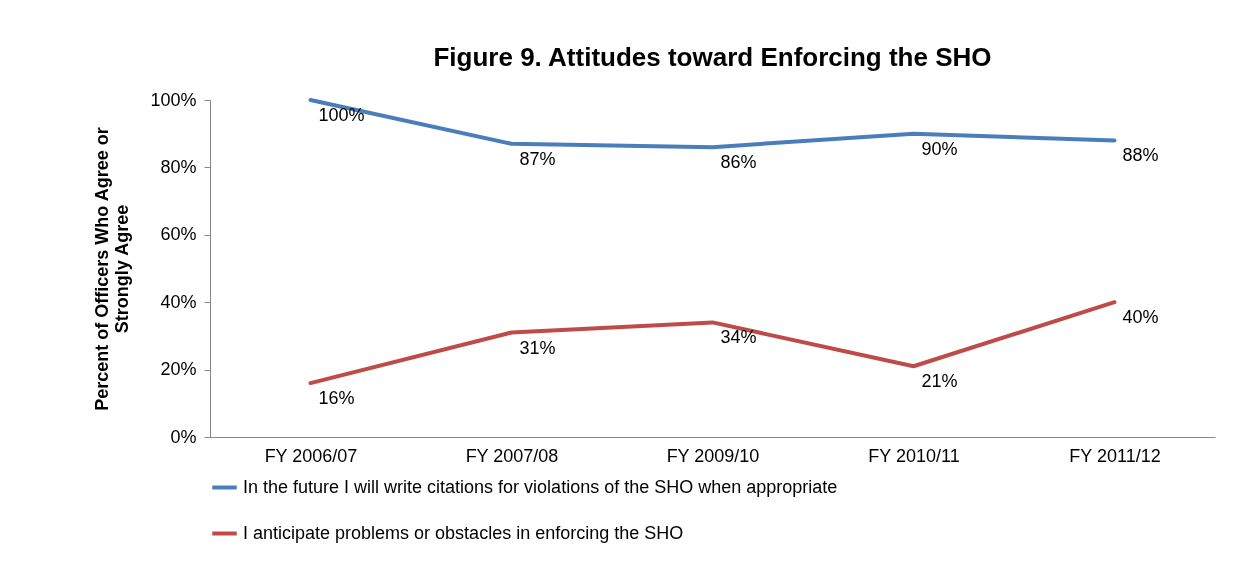 The width and height of the screenshot is (1243, 584). I want to click on line-series, so click(712, 343).